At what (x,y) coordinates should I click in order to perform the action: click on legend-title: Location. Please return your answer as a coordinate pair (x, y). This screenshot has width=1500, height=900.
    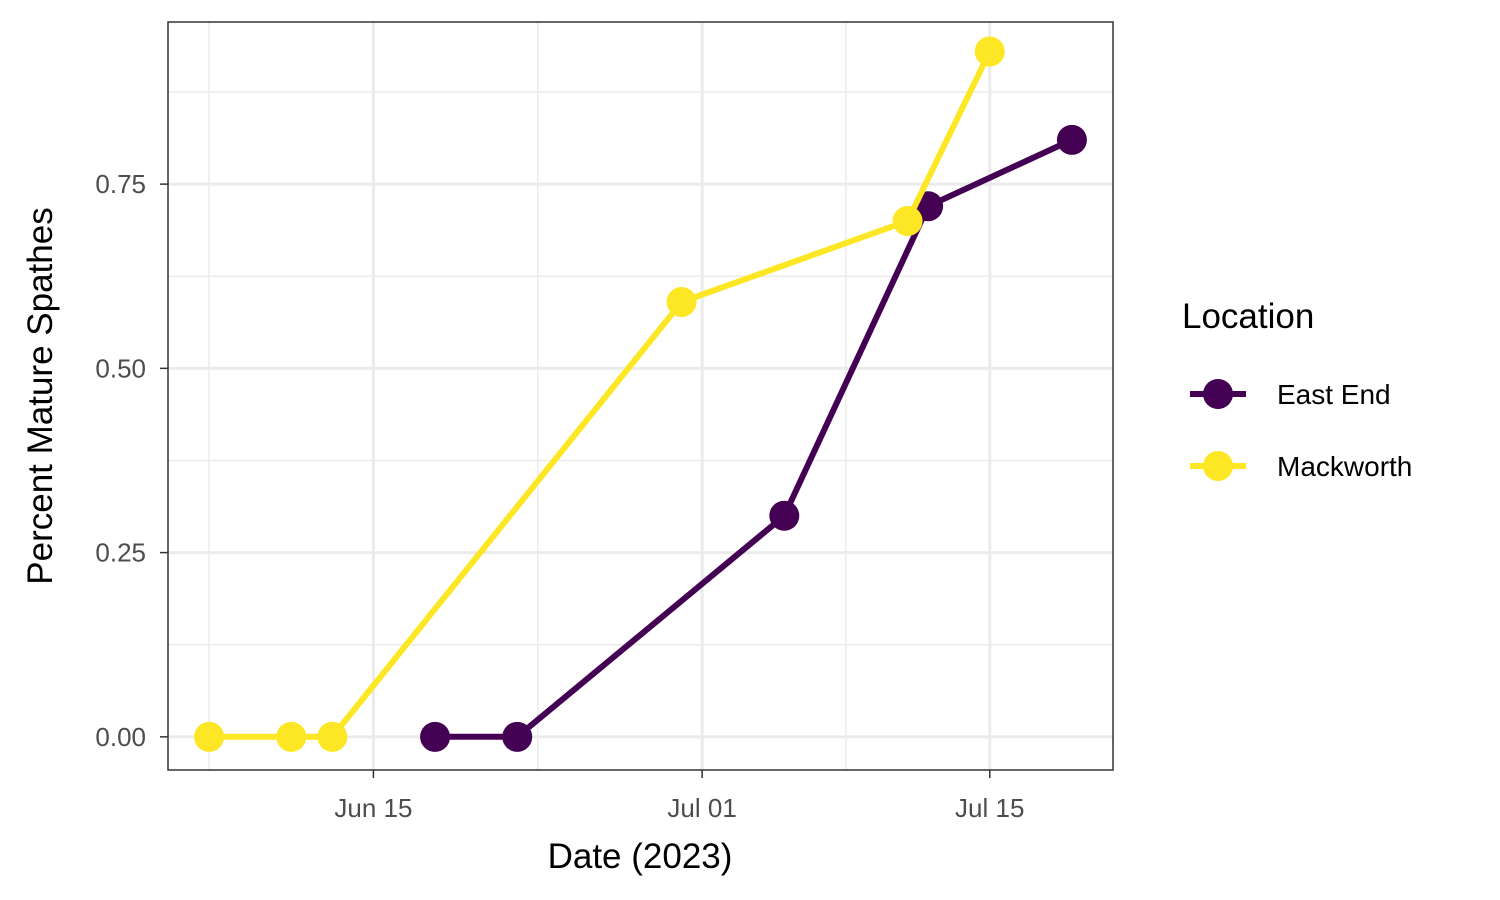
    Looking at the image, I should click on (1248, 316).